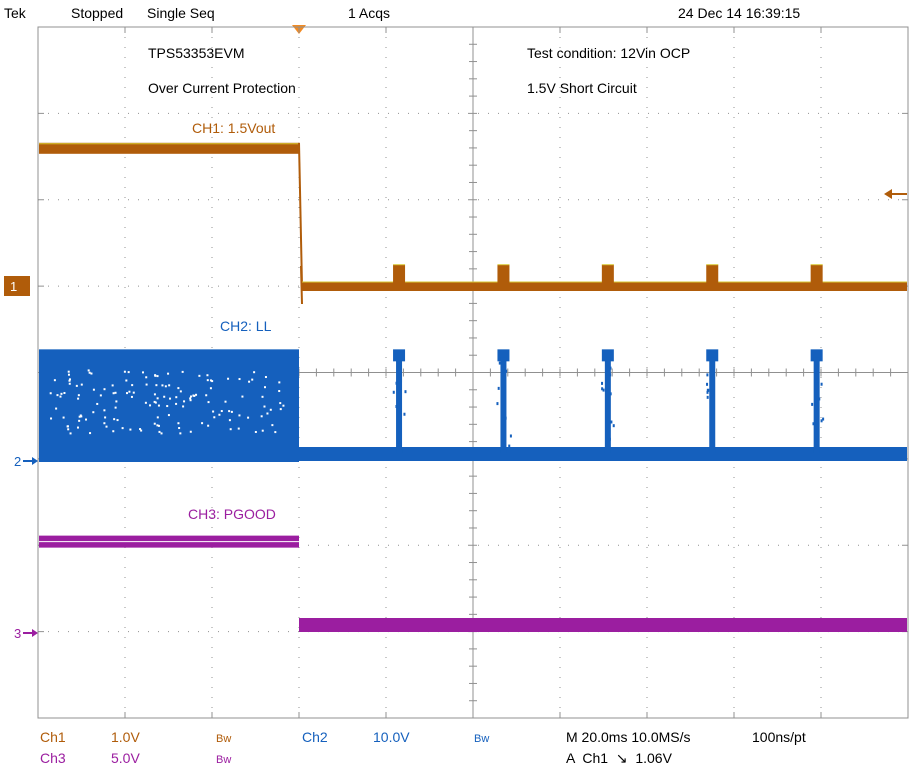 Image resolution: width=911 pixels, height=784 pixels. I want to click on ch2-name: Ch2, so click(315, 737).